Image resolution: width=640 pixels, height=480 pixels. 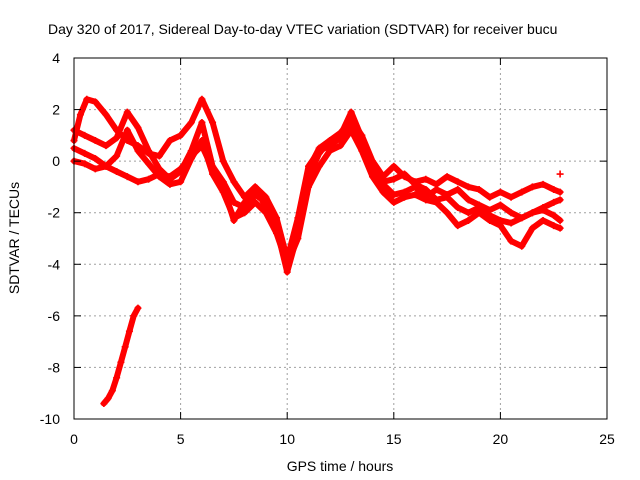 I want to click on x-tick-label: 15, so click(x=394, y=439).